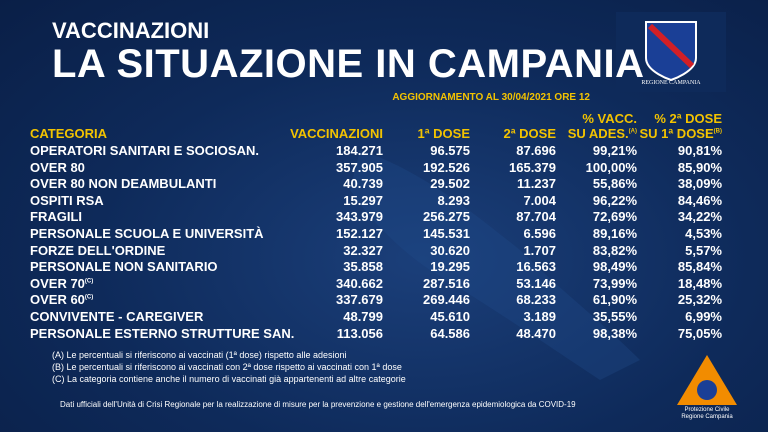 Image resolution: width=768 pixels, height=432 pixels. I want to click on row-category: PERSONALE ESTERNO STRUTTURE SAN., so click(162, 333).